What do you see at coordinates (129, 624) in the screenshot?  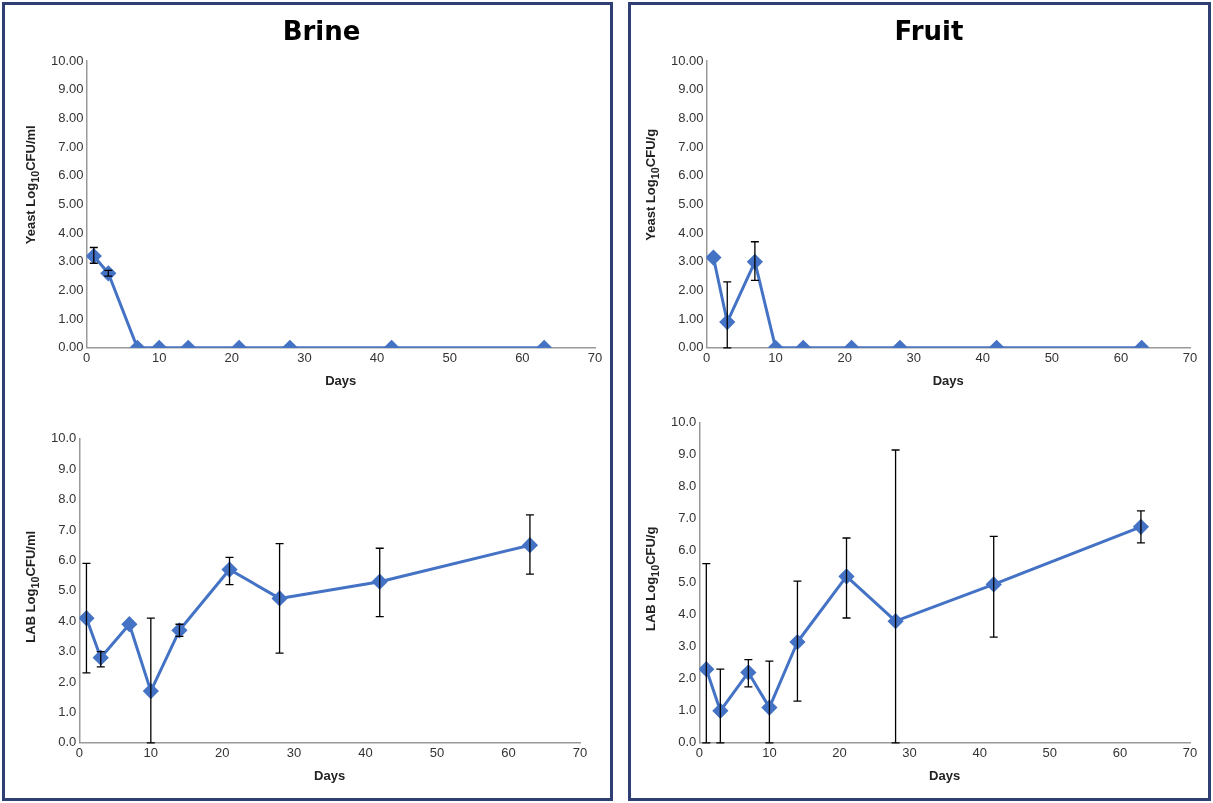 I see `point` at bounding box center [129, 624].